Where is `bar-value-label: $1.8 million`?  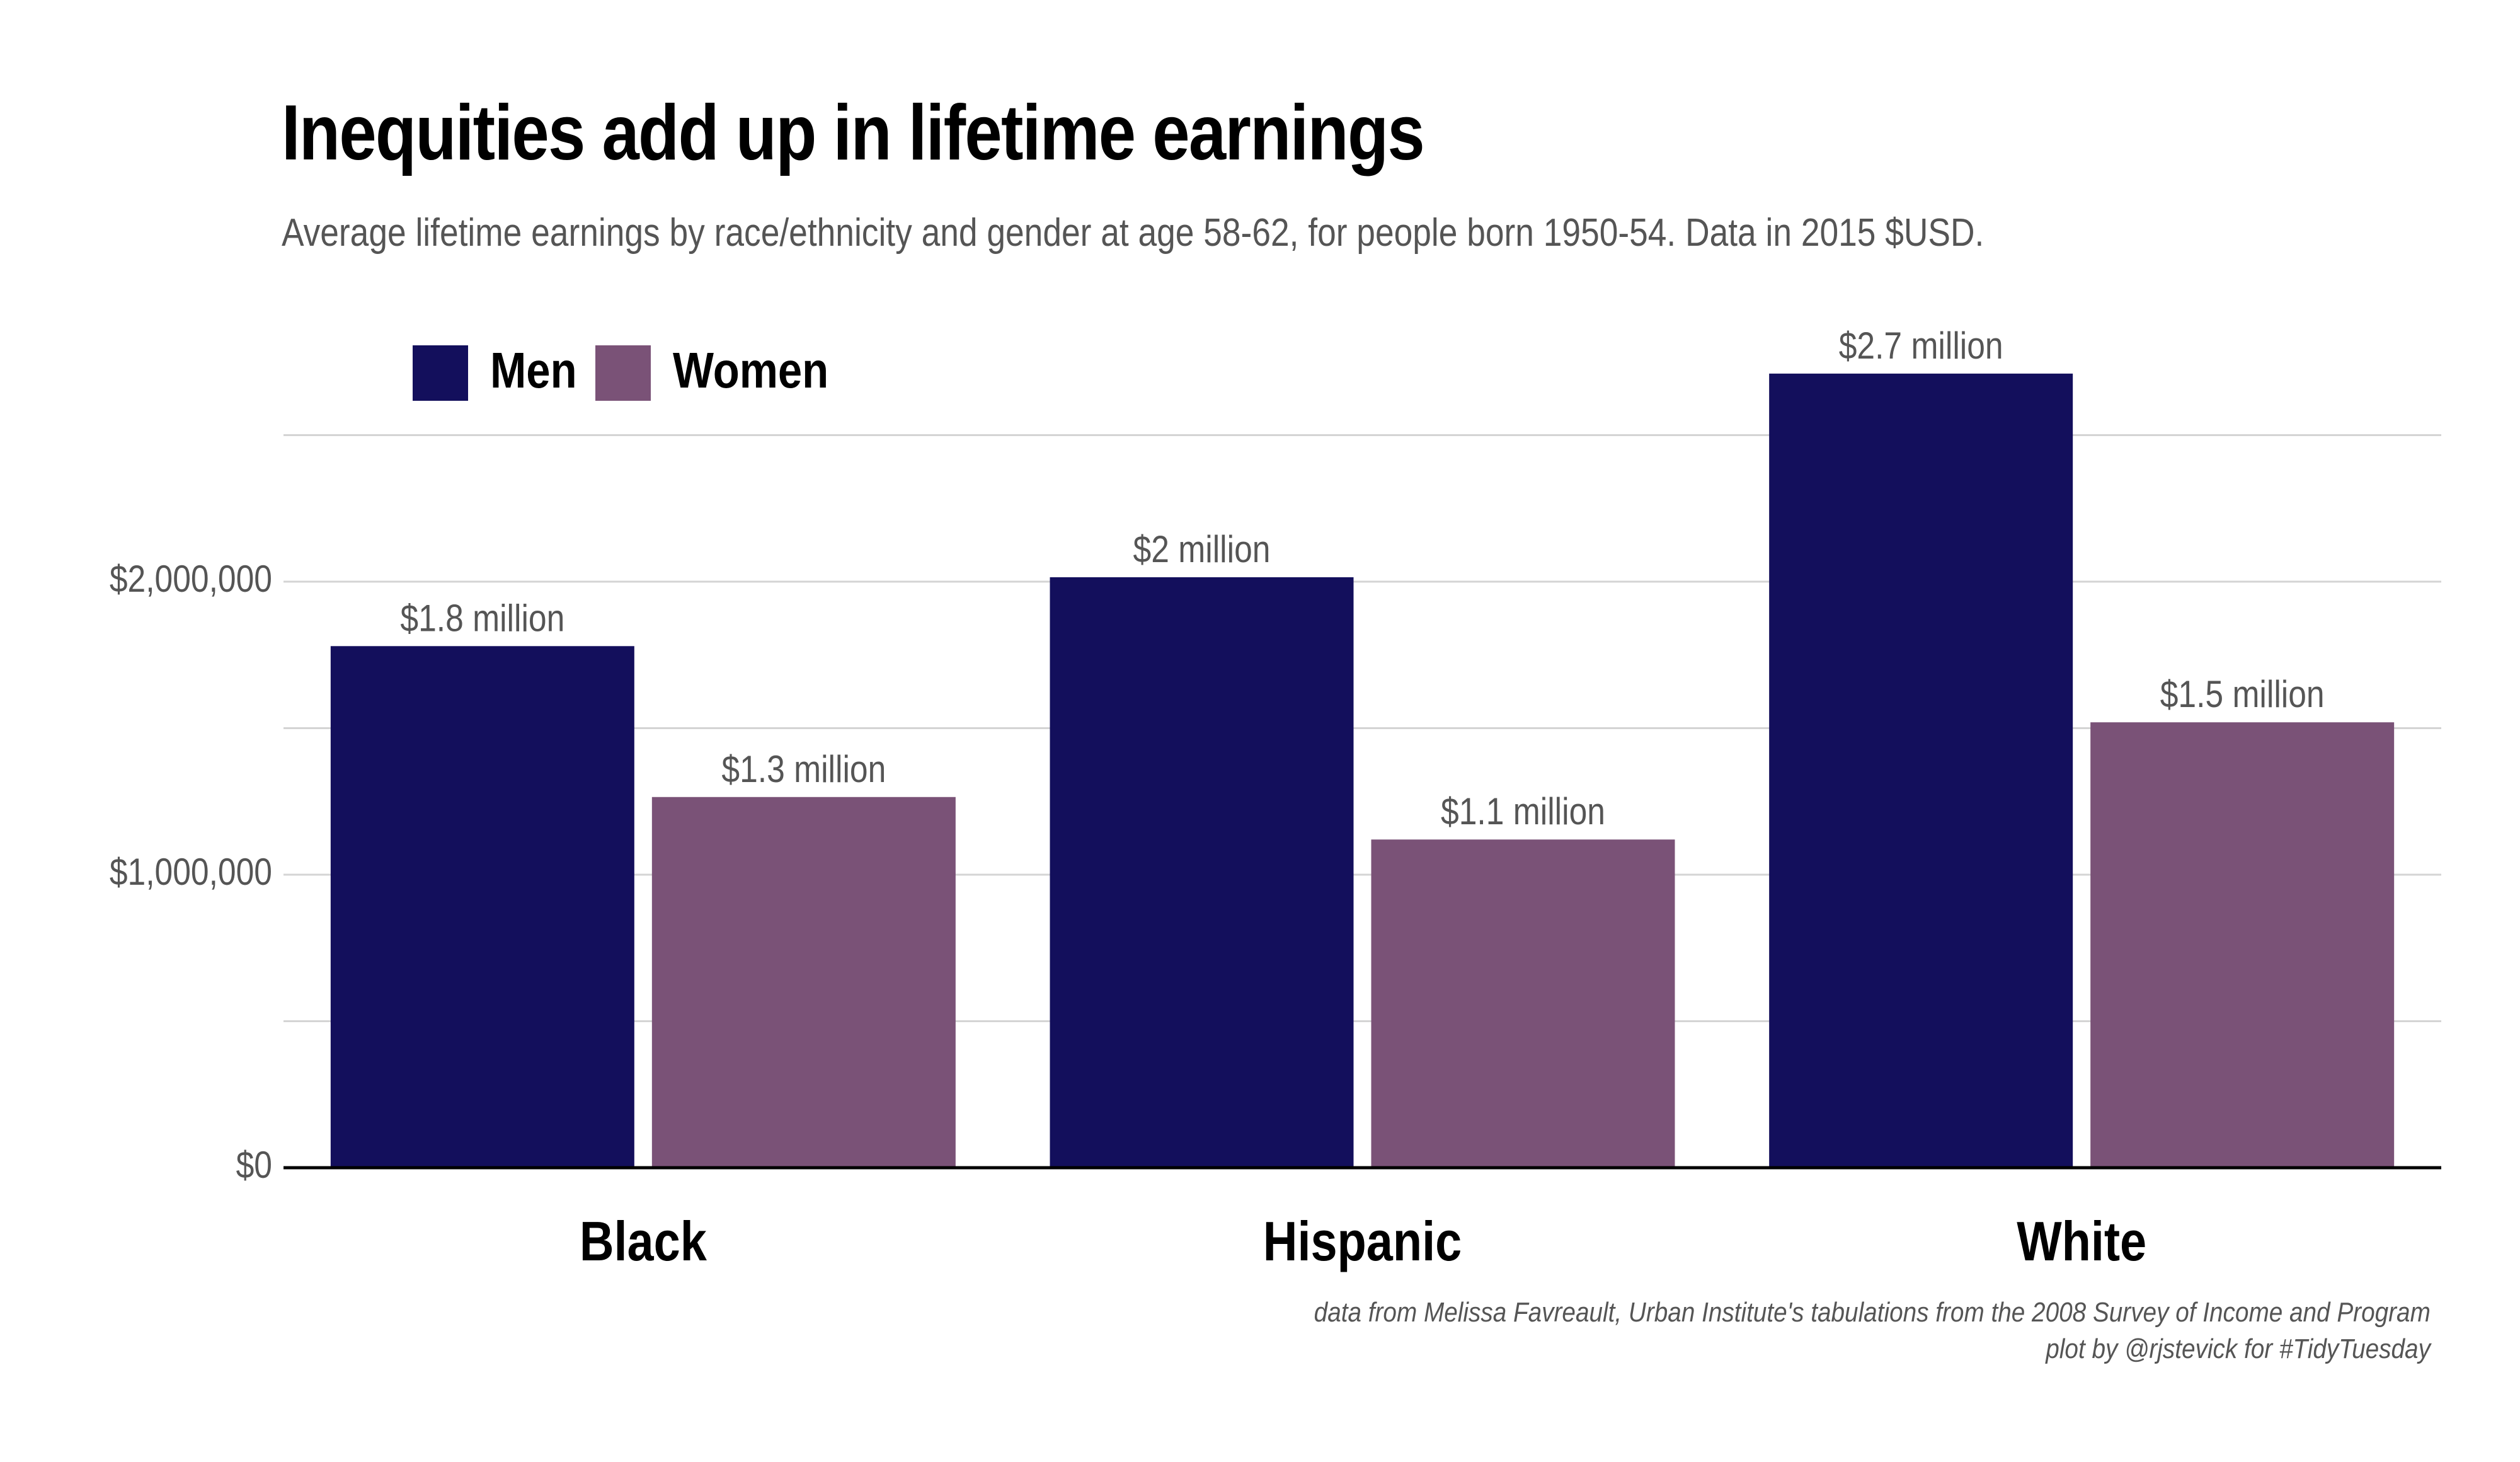
bar-value-label: $1.8 million is located at coordinates (482, 618).